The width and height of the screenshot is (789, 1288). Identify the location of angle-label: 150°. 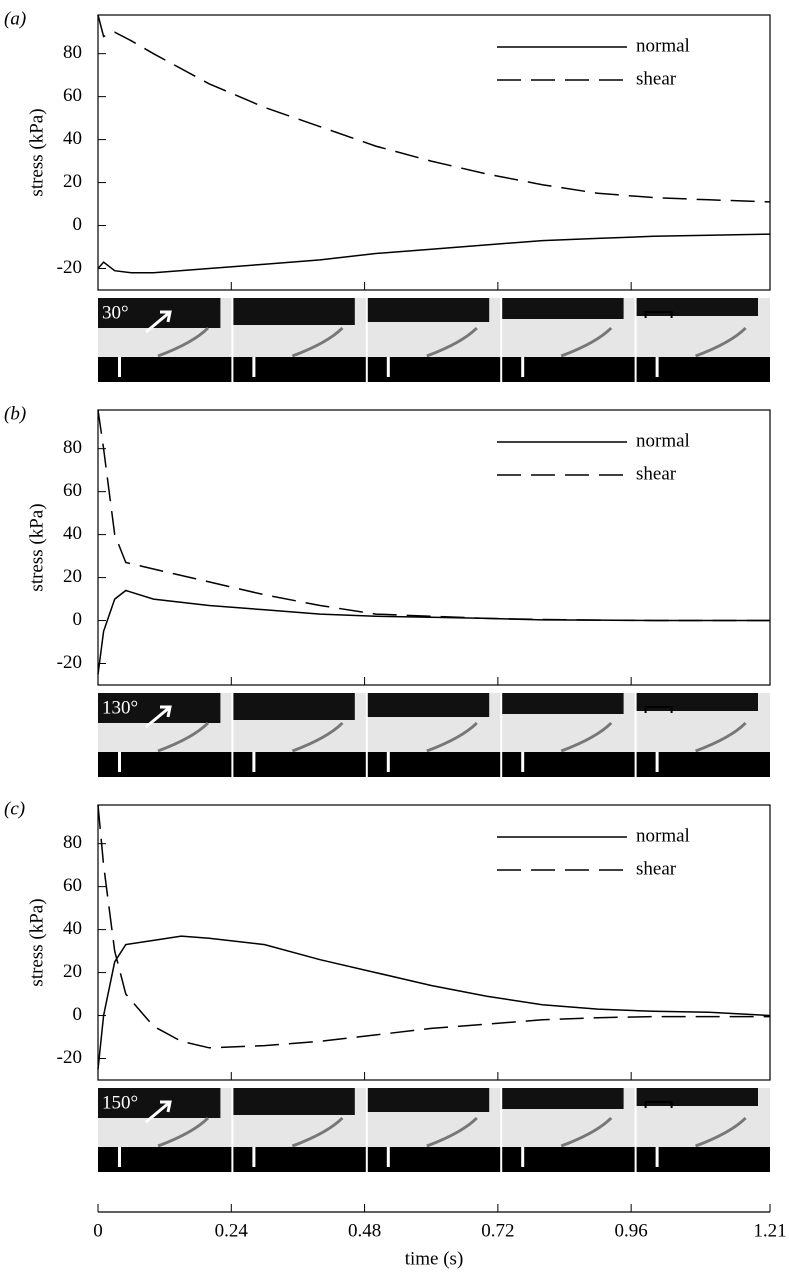
(120, 1102).